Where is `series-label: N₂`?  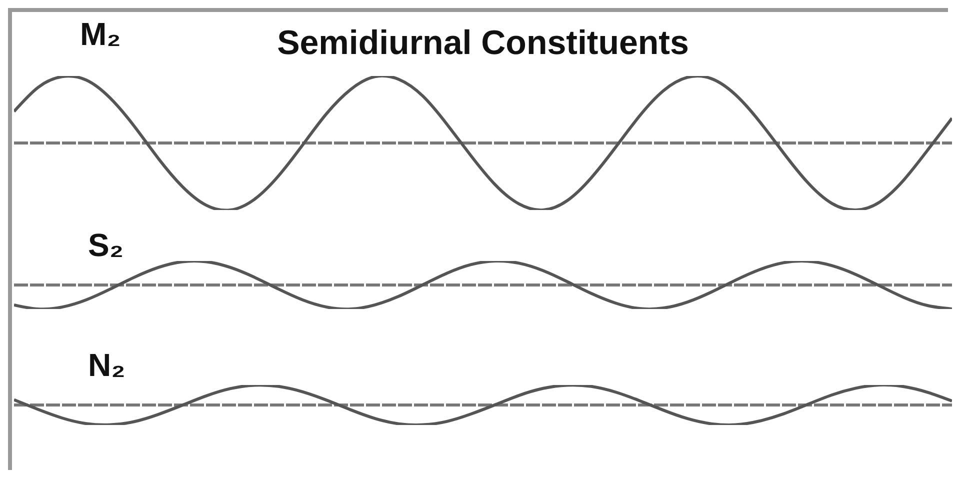
series-label: N₂ is located at coordinates (107, 365).